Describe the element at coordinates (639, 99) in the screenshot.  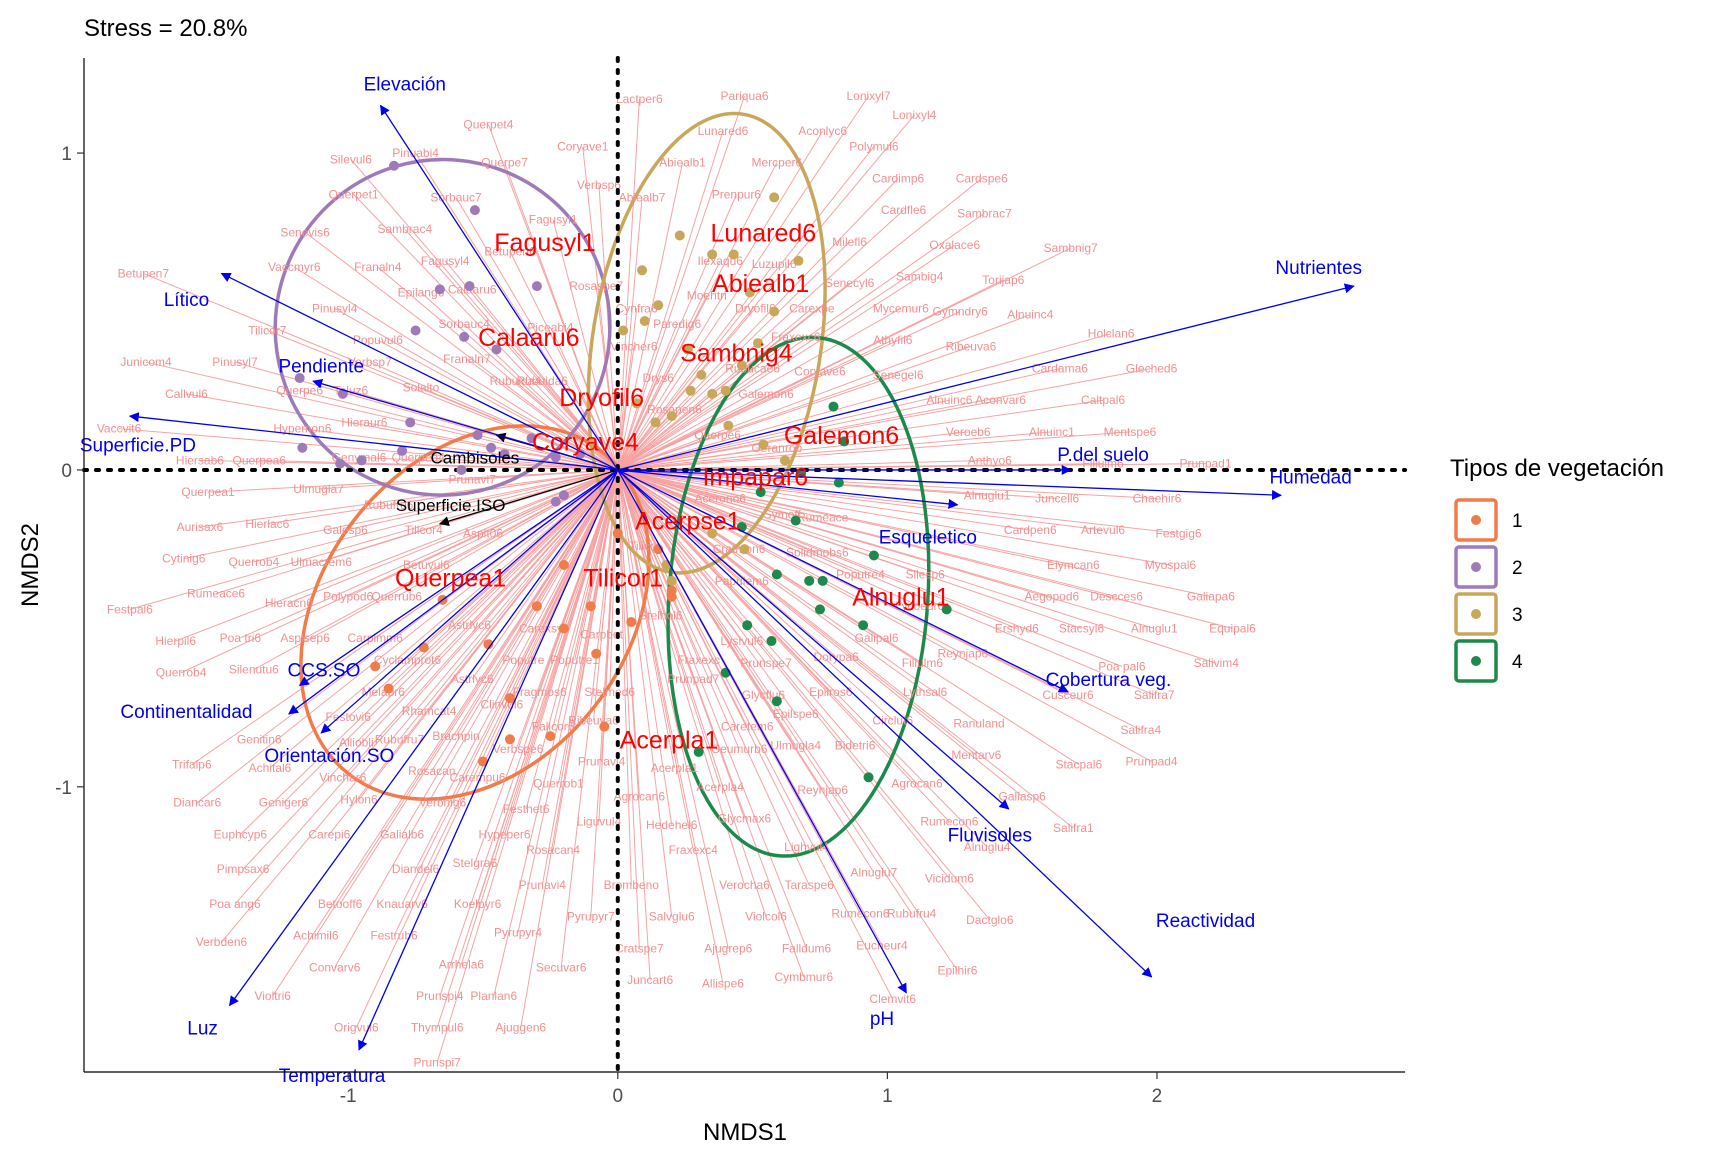
I see `species-label: Lactper6` at that location.